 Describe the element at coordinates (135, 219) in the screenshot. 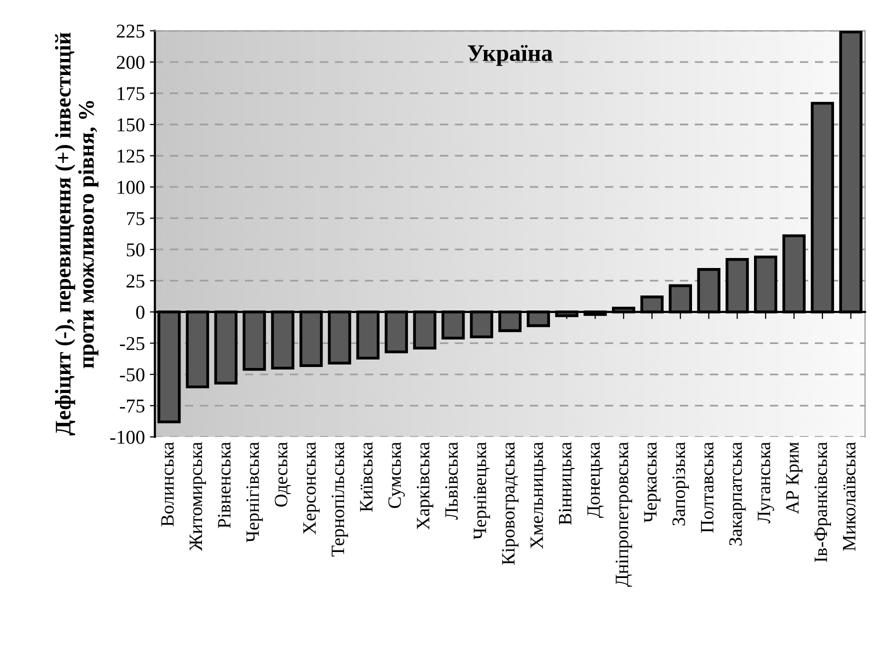

I see `y-tick-label: 75` at that location.